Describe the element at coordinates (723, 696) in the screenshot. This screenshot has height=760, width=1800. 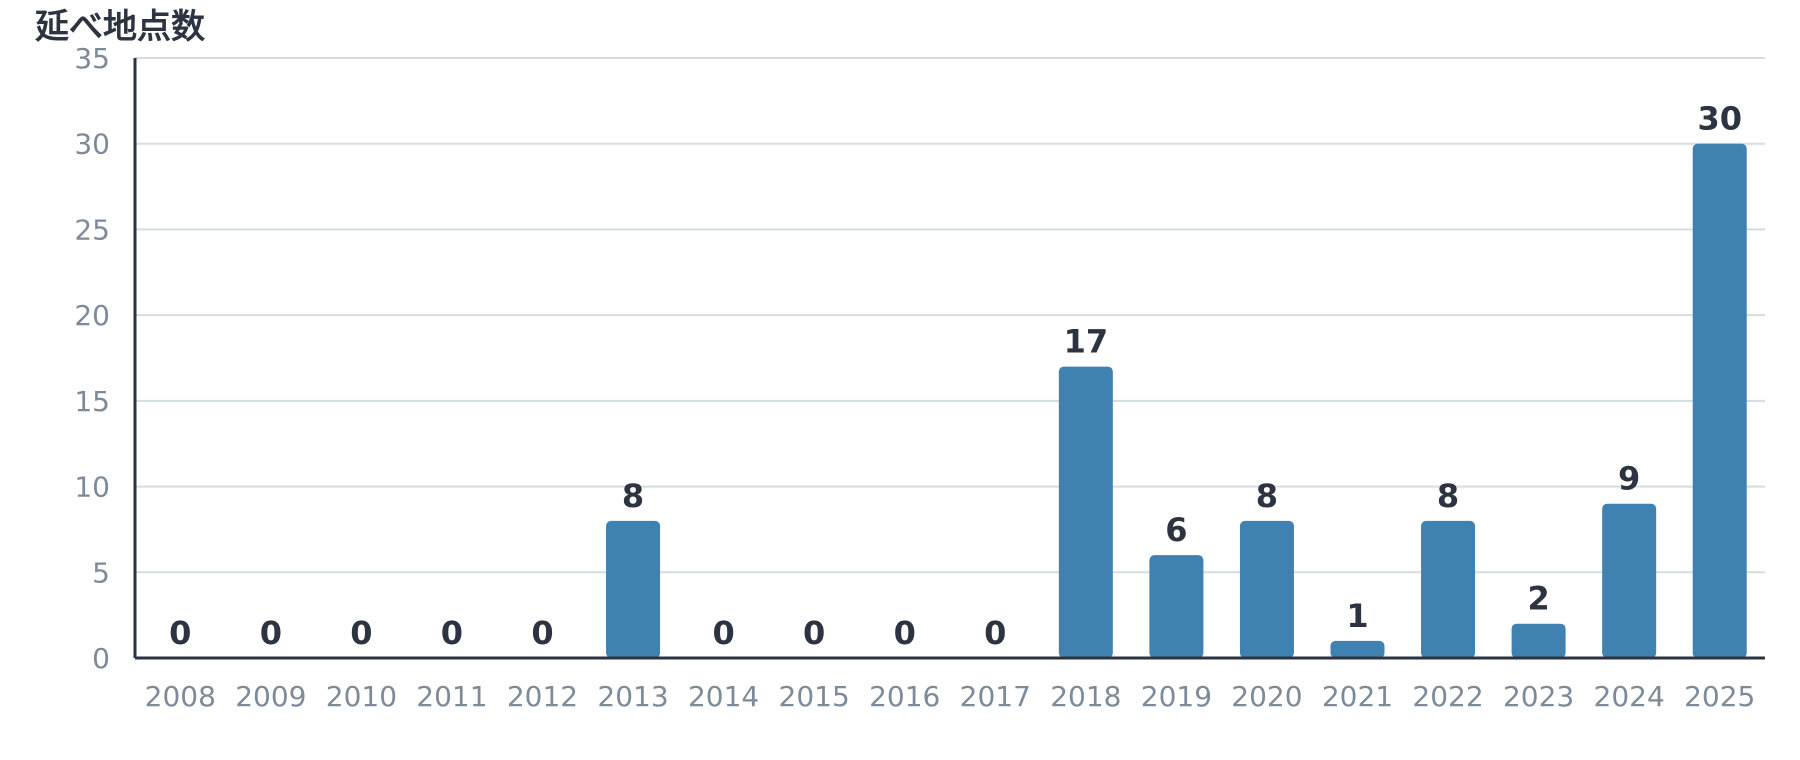
I see `x-tick-label: 2014` at that location.